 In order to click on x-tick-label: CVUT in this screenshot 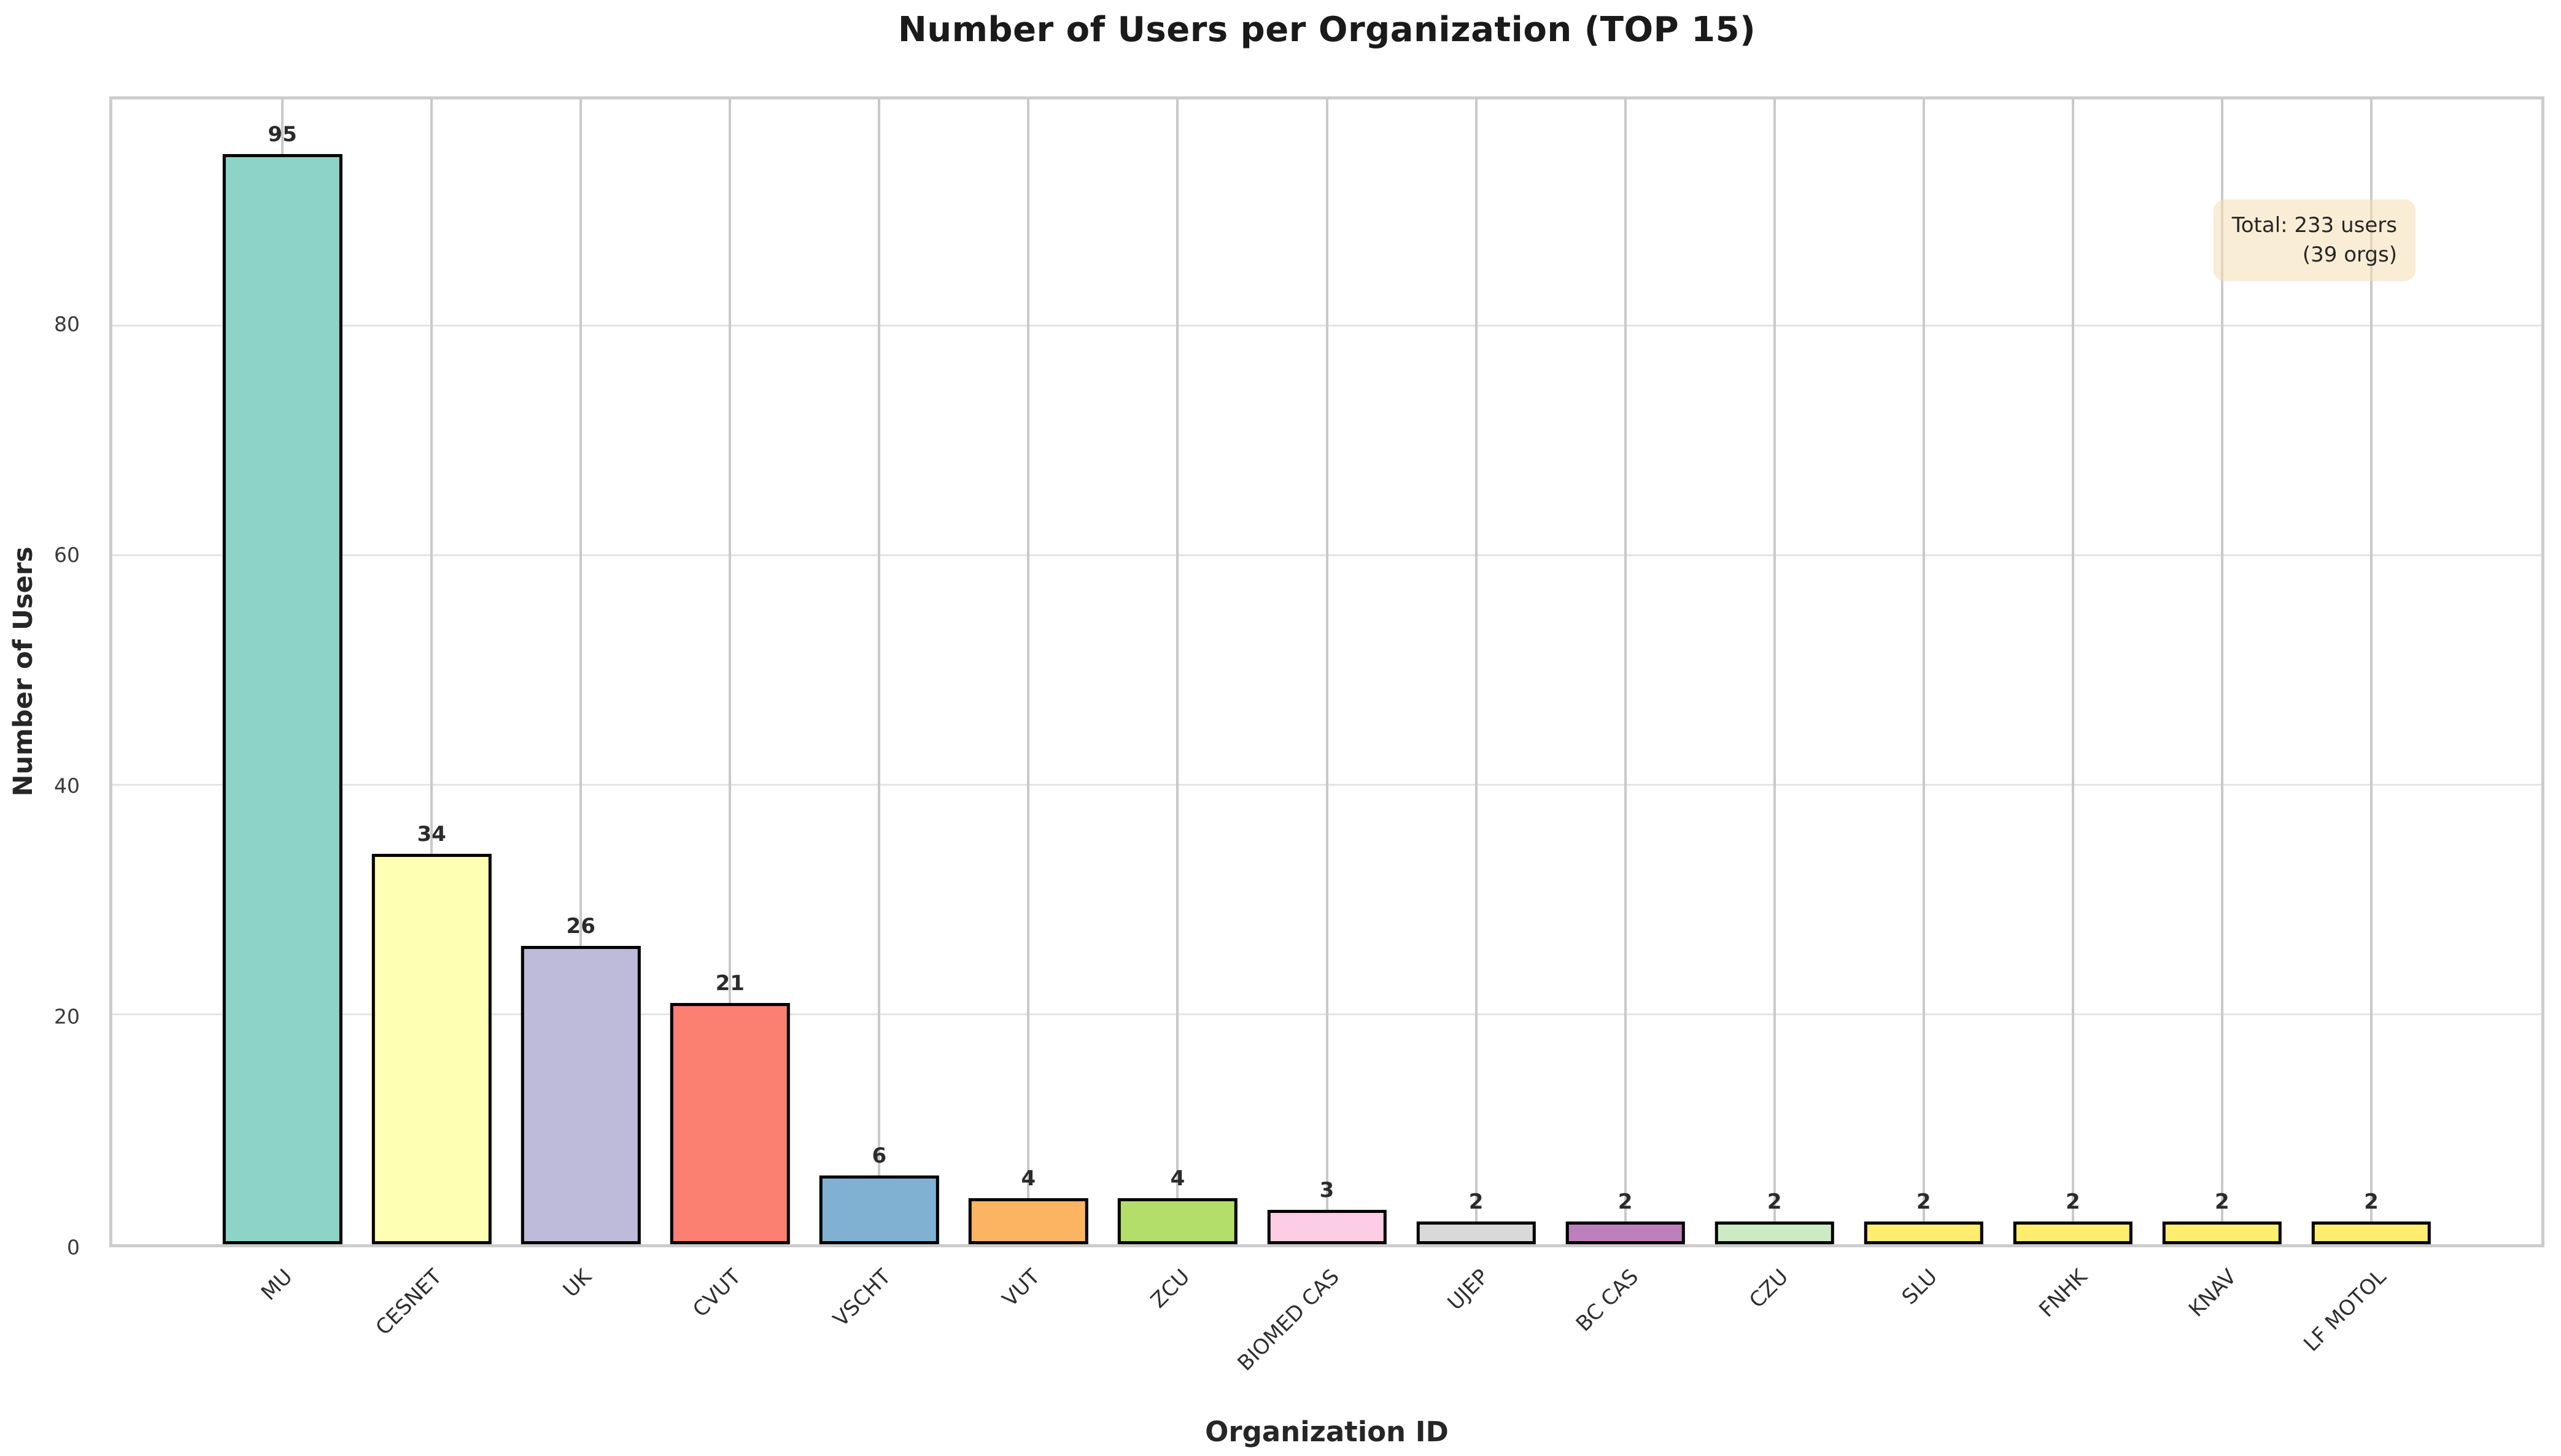, I will do `click(717, 1293)`.